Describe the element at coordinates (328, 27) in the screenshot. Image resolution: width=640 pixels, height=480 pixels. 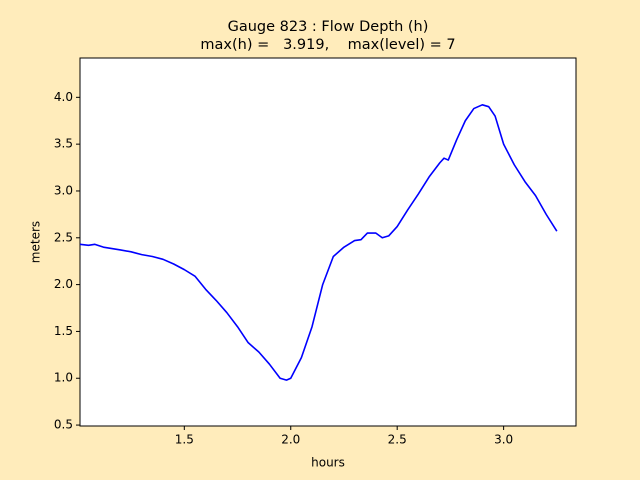
I see `chart-title: Gauge 823 : Flow Depth (h)` at that location.